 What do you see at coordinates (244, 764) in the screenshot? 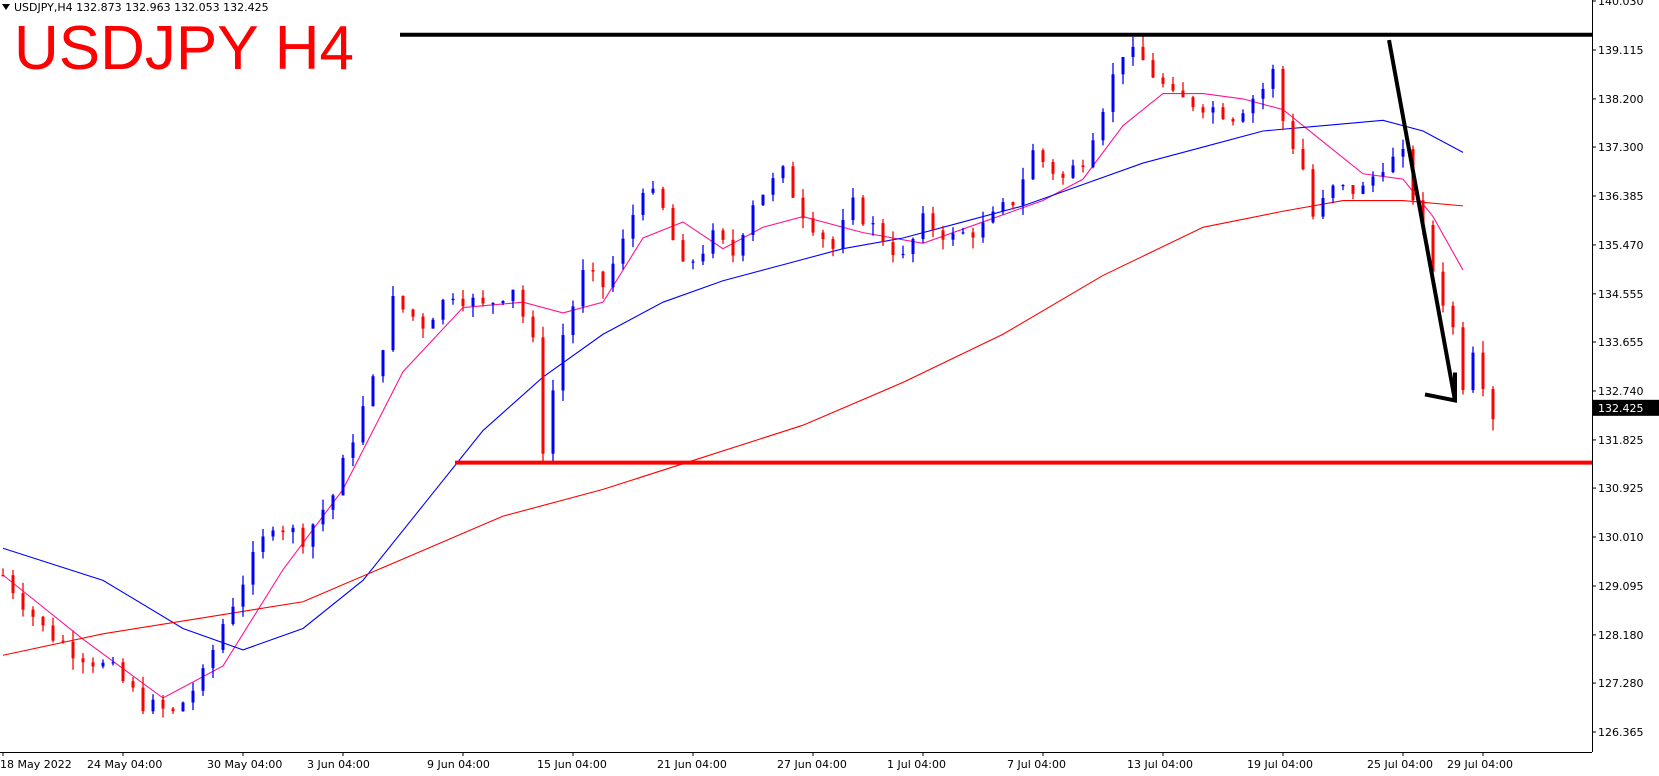
I see `x-tick-label: 30 May 04:00` at bounding box center [244, 764].